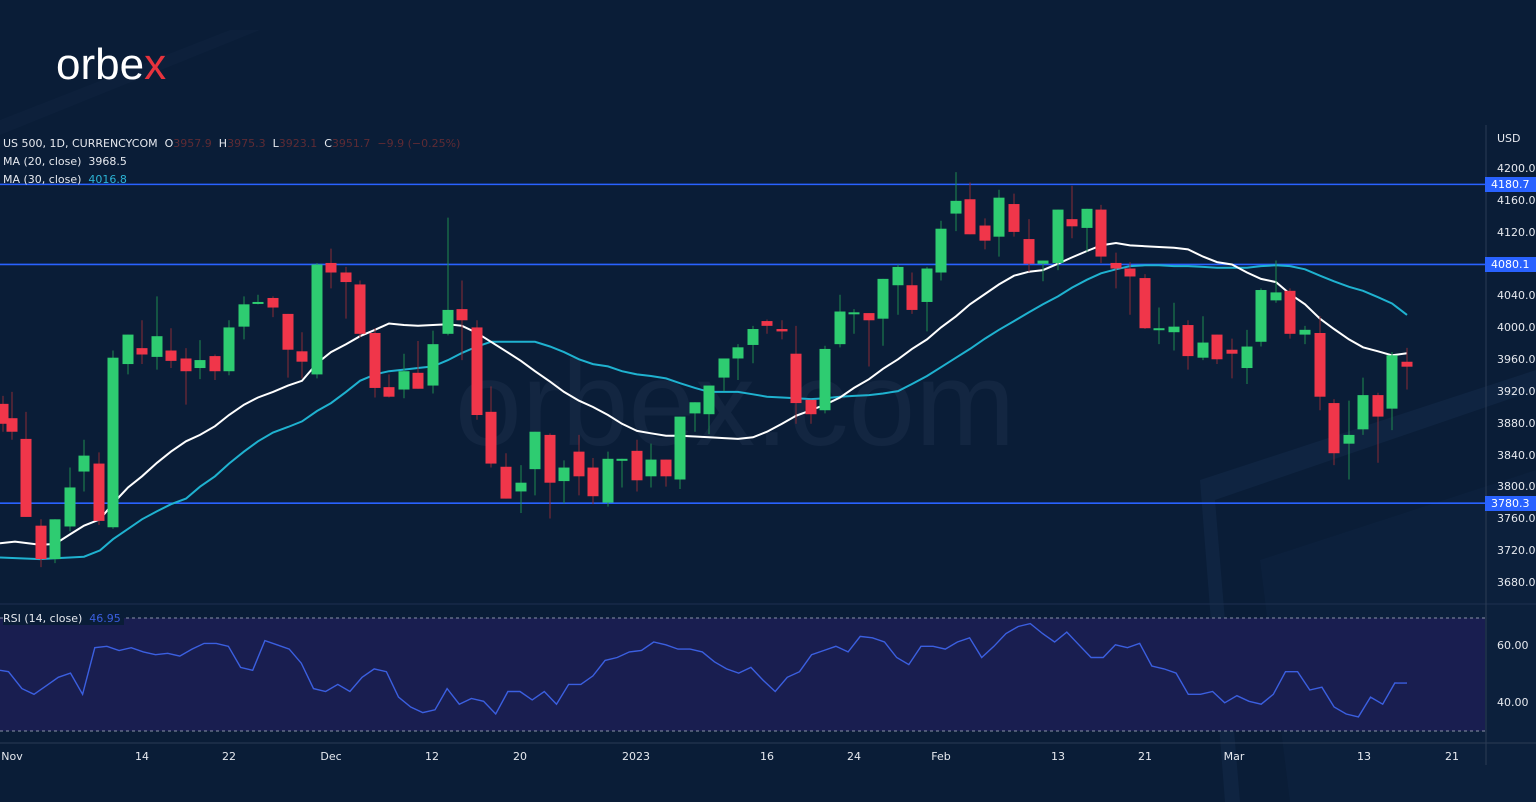 This screenshot has height=802, width=1536. I want to click on symbol-label: US 500, 1D, CURRENCYCOM, so click(80, 143).